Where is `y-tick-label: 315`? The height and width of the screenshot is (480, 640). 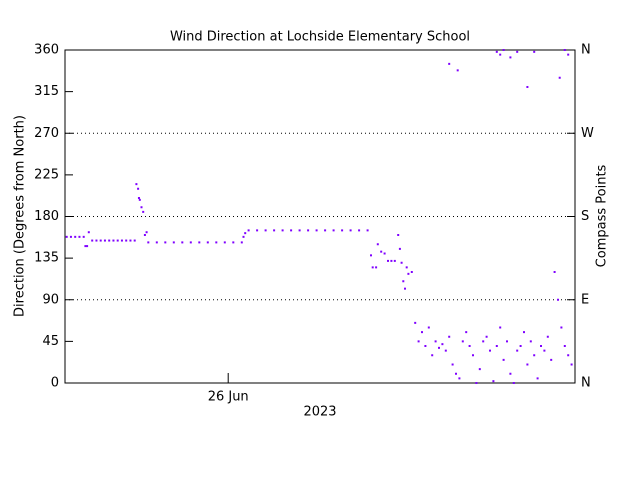
y-tick-label: 315 is located at coordinates (46, 91).